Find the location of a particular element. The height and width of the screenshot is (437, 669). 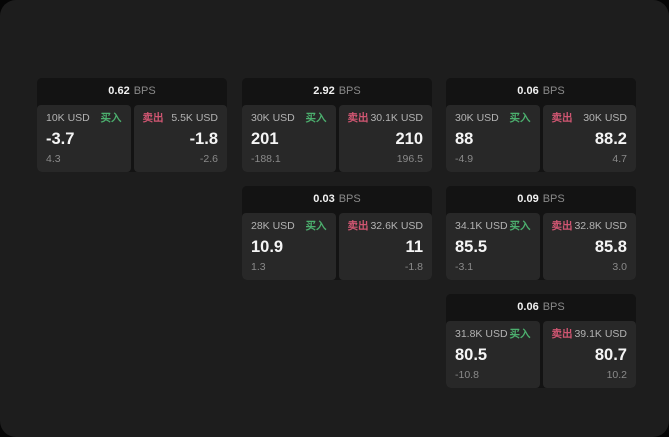

sell-amount: 32.6K USD is located at coordinates (396, 226).